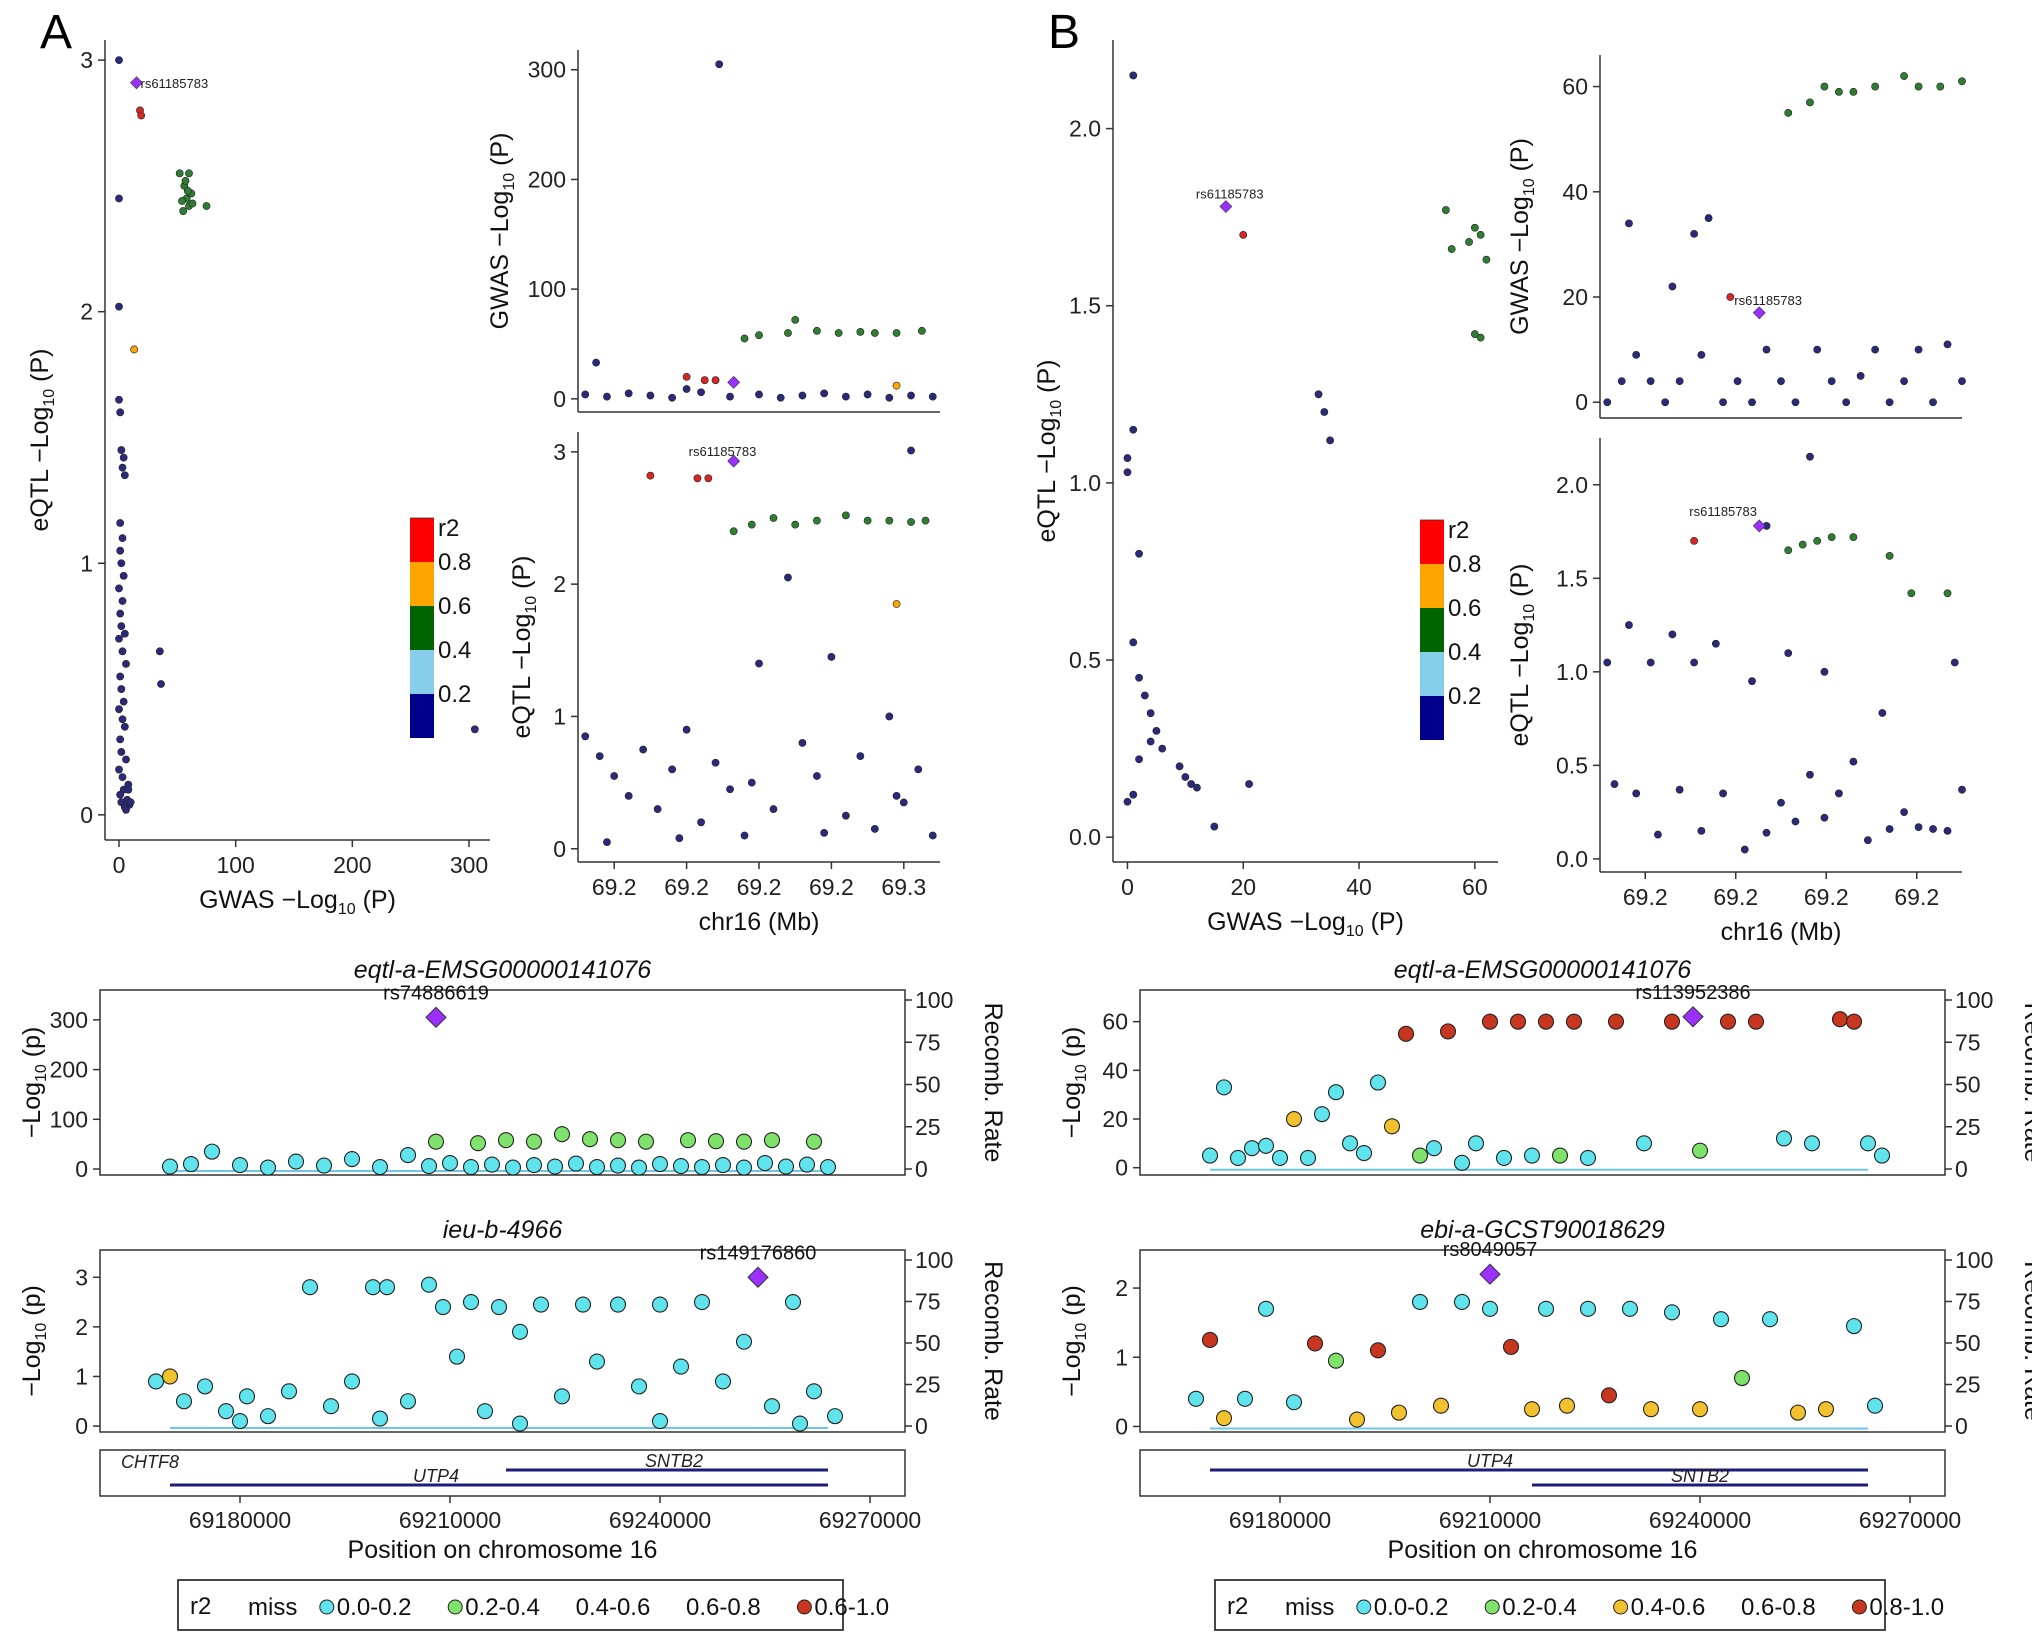 The height and width of the screenshot is (1638, 2032). What do you see at coordinates (1305, 924) in the screenshot?
I see `x-axis-label: GWAS −Log10 (P)` at bounding box center [1305, 924].